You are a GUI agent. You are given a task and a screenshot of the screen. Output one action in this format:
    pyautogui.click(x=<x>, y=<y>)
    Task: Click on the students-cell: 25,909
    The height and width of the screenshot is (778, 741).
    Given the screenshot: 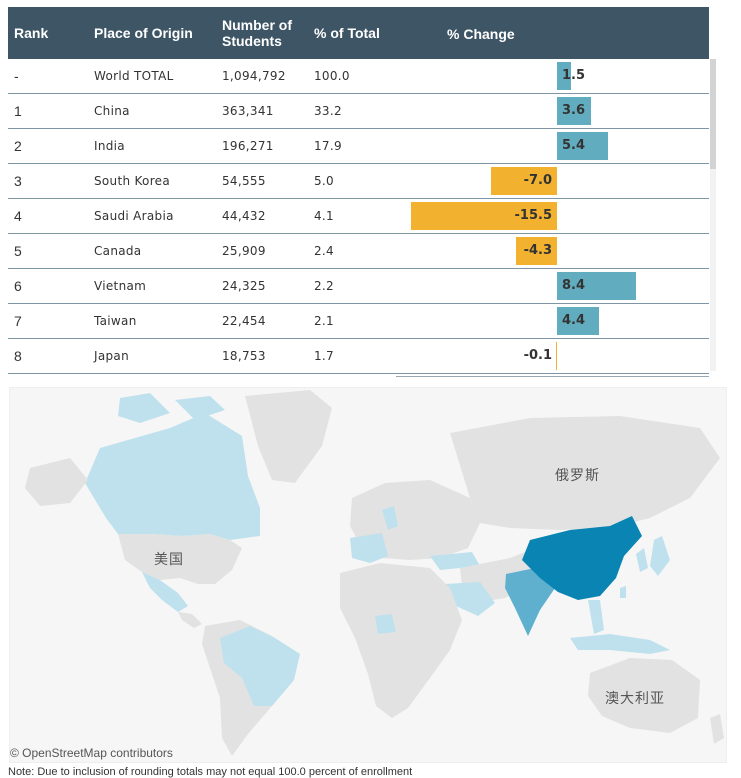 What is the action you would take?
    pyautogui.click(x=244, y=251)
    